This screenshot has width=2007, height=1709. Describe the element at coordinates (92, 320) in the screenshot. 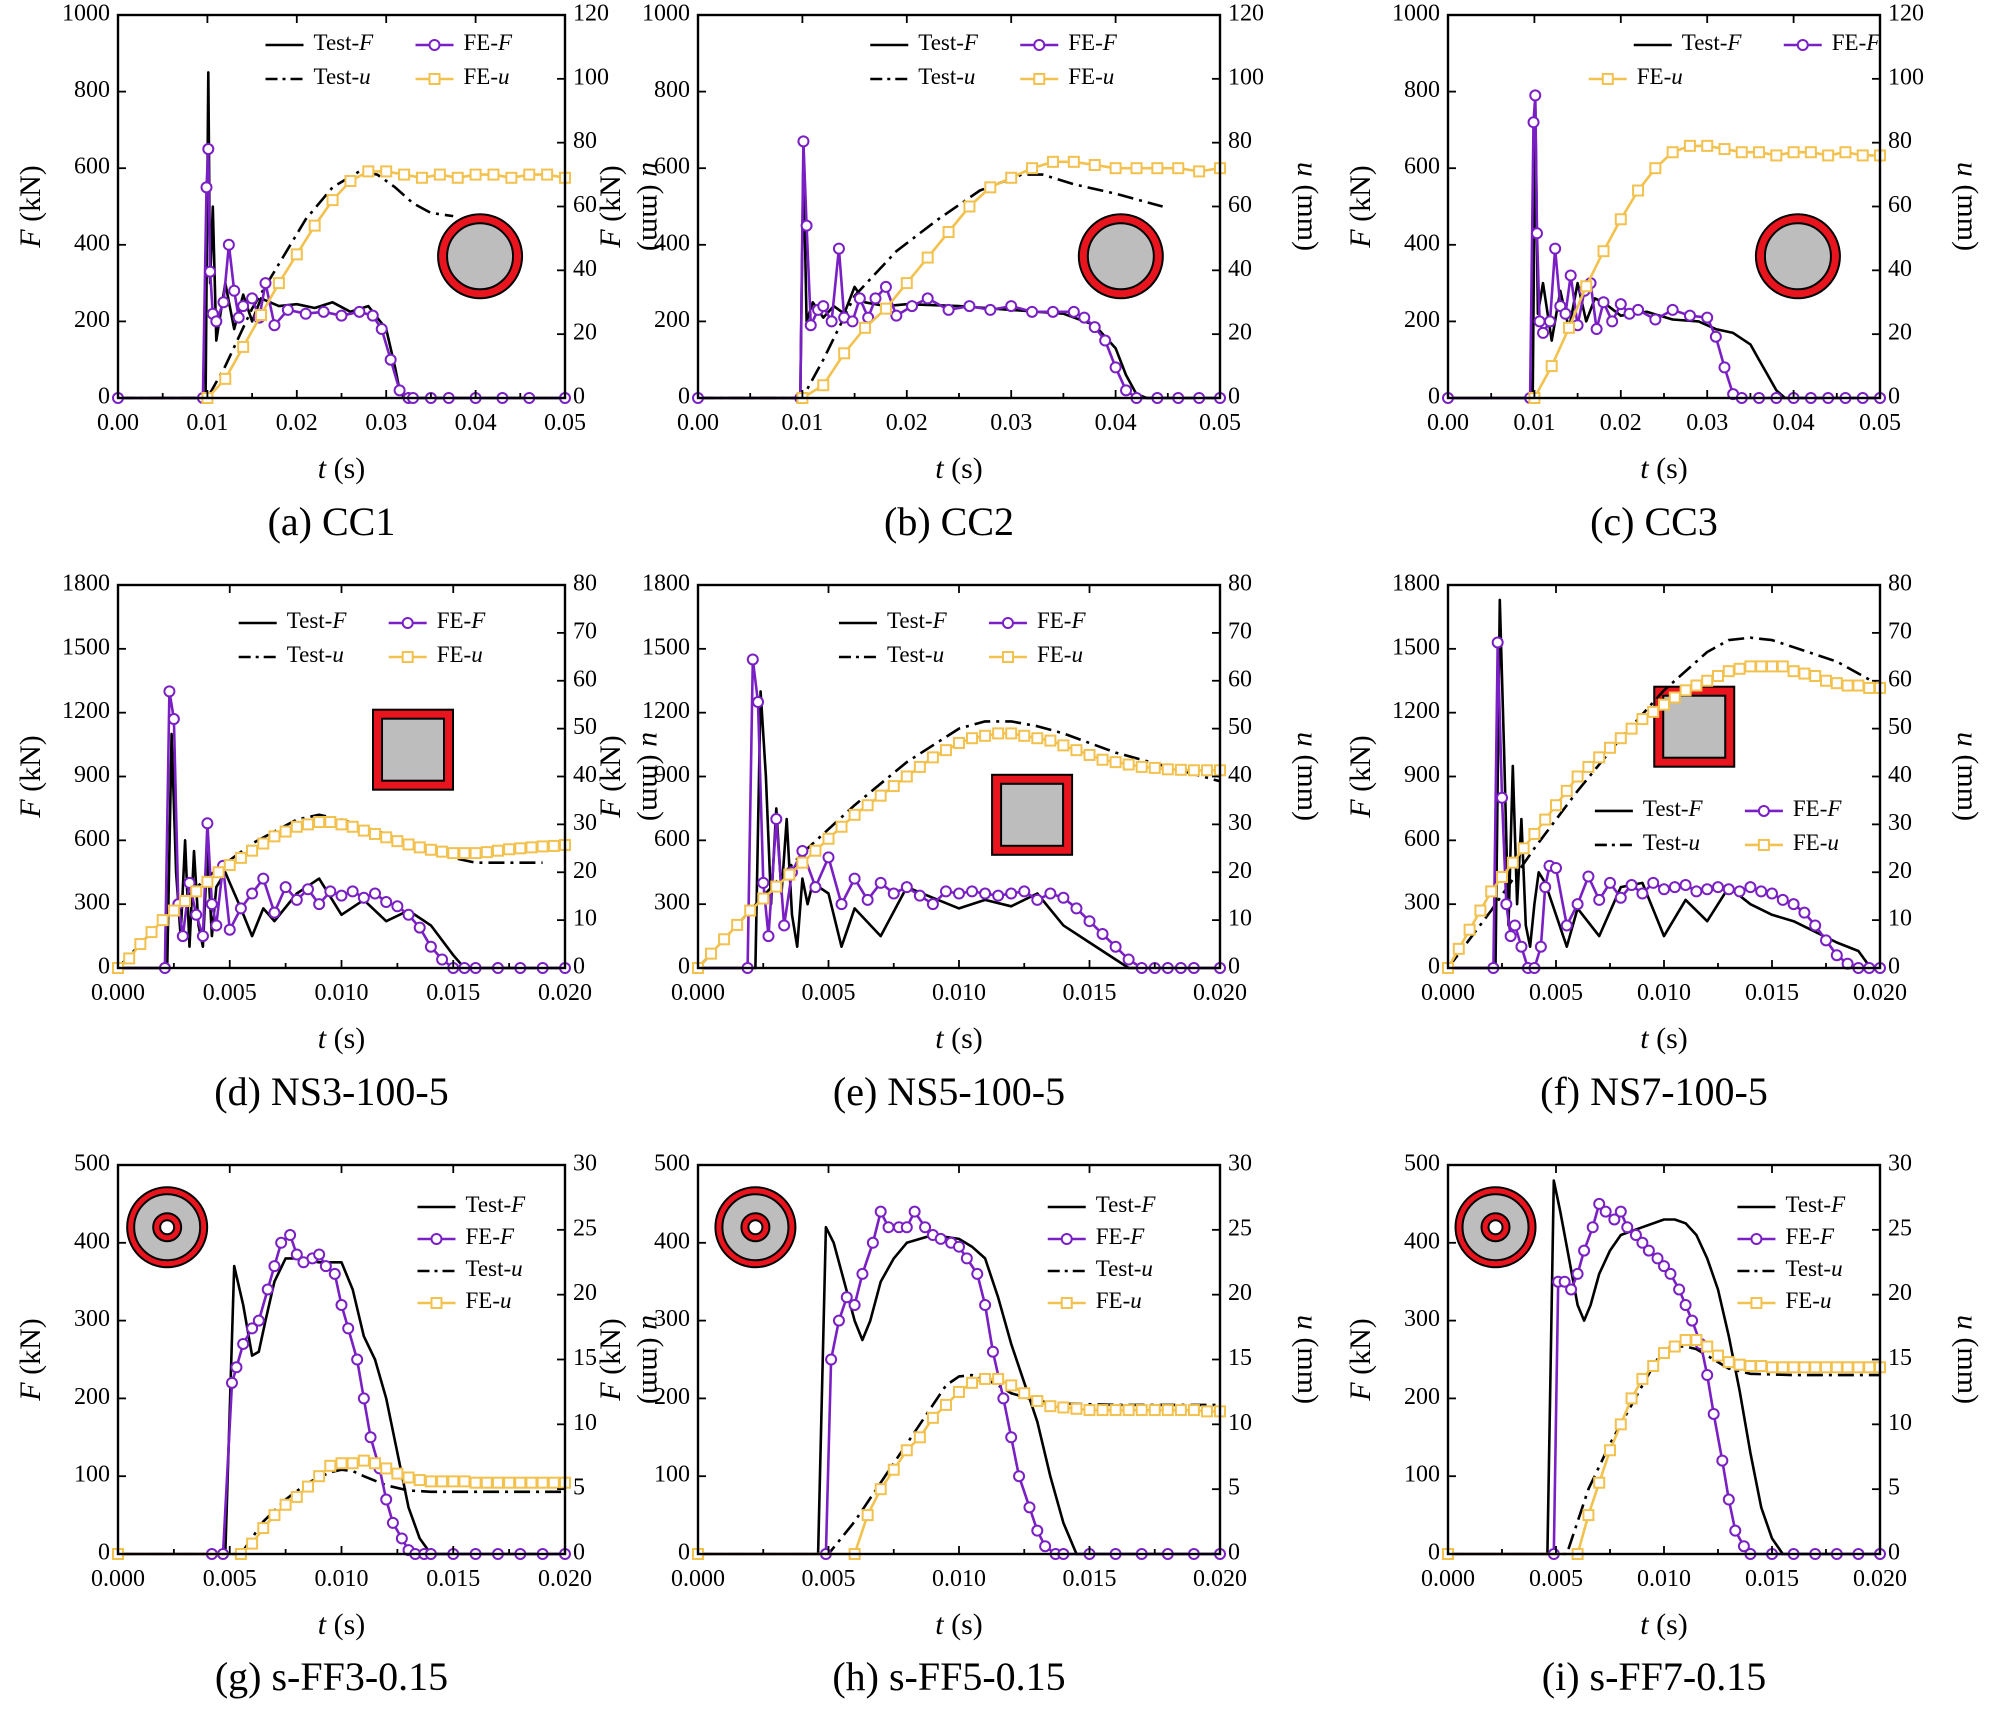

I see `y-tick-label: 200` at that location.